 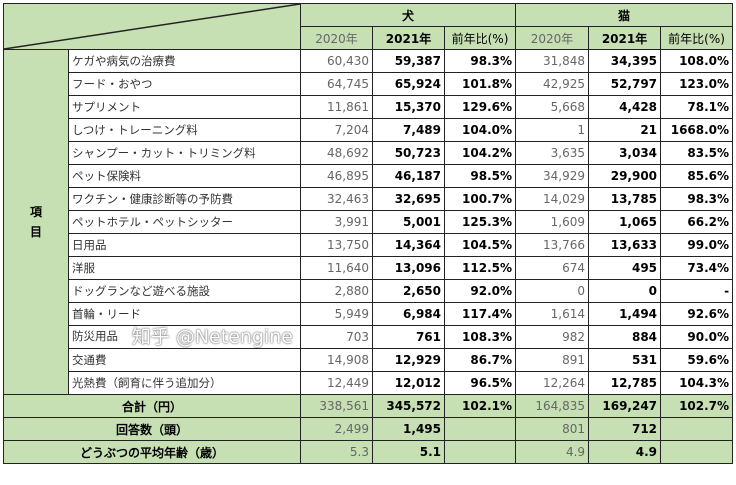 What do you see at coordinates (480, 153) in the screenshot?
I see `dog-ratio-value: 104.2%` at bounding box center [480, 153].